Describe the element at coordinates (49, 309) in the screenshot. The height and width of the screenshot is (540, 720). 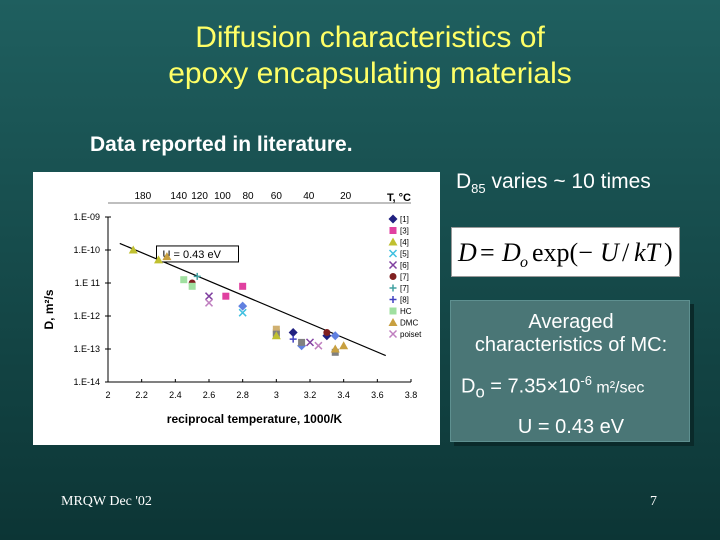
I see `y-axis-label: D, m²/s` at that location.